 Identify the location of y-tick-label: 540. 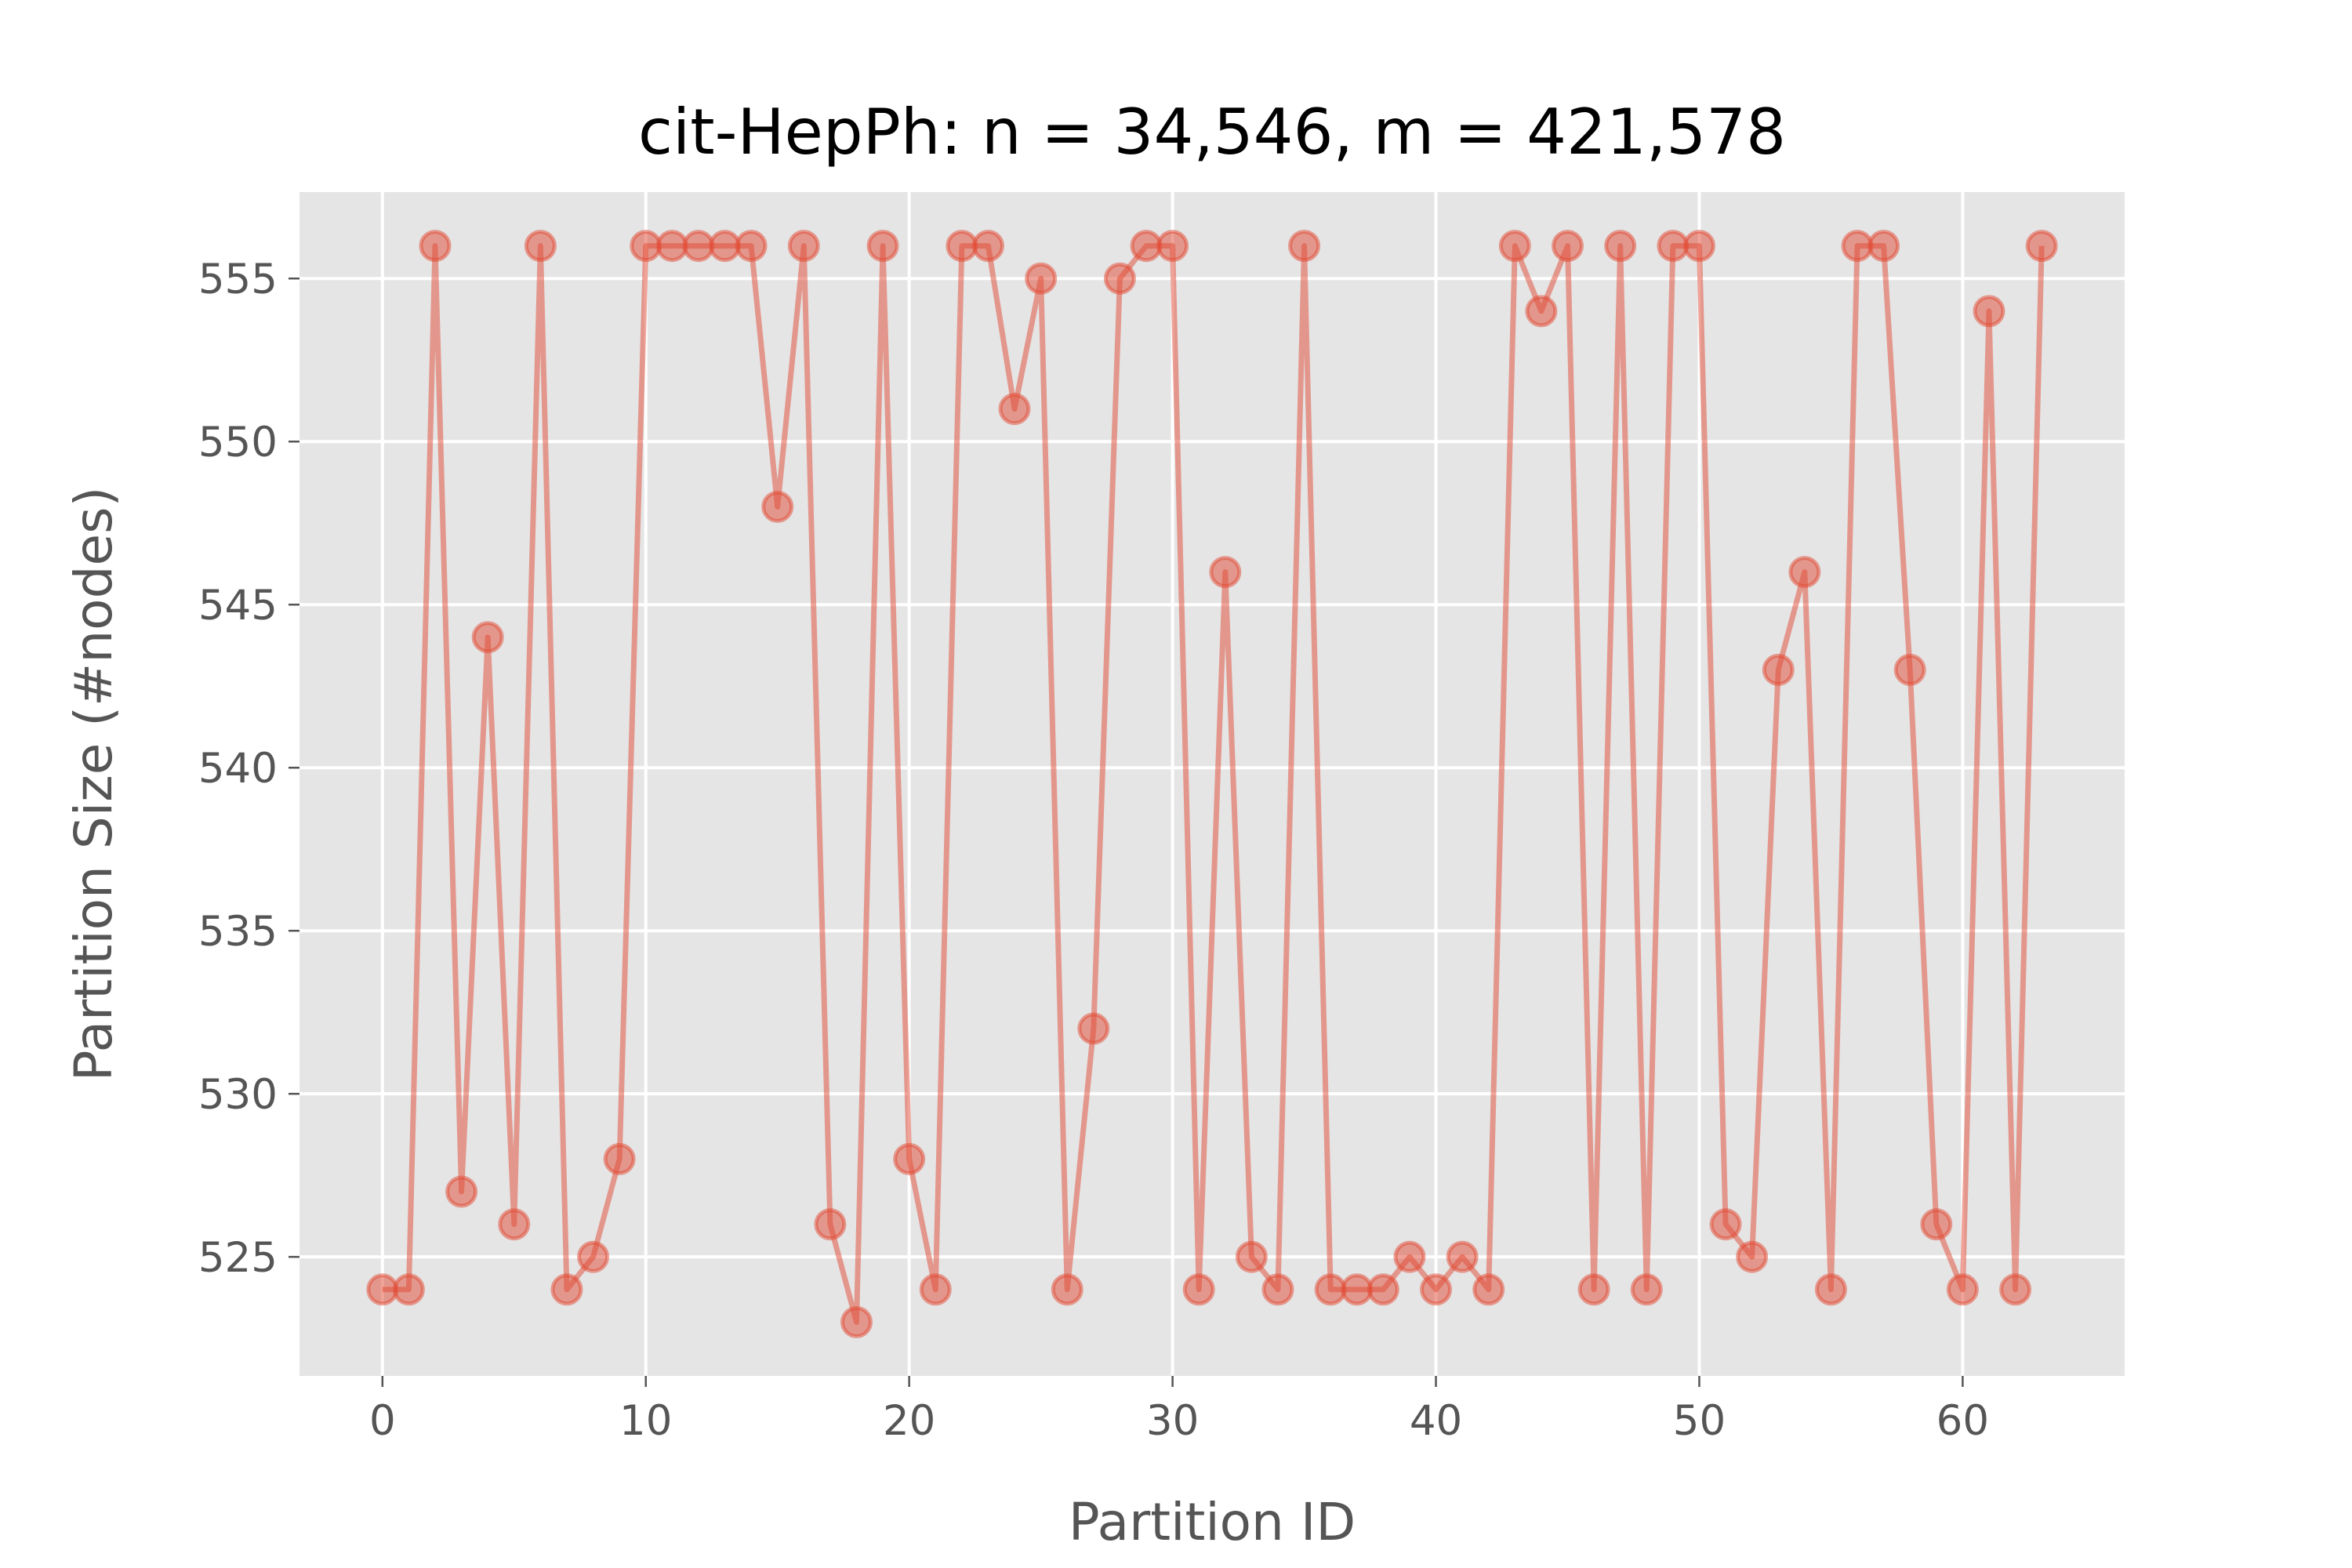
(238, 769).